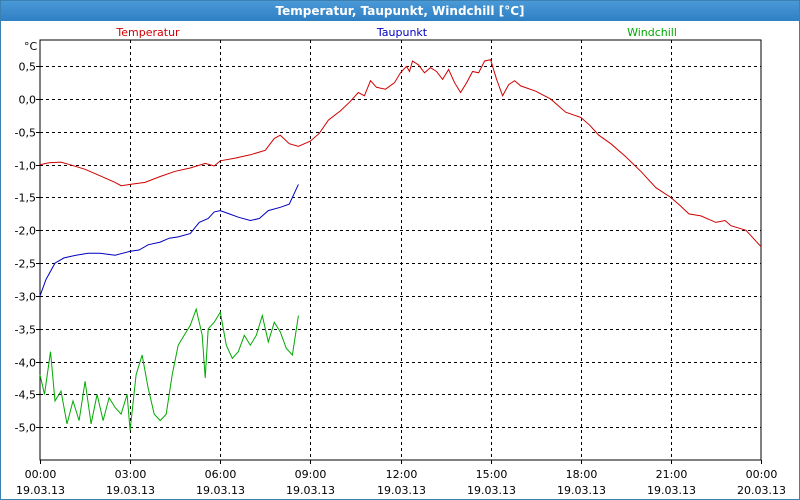  I want to click on x-tick-time: 15:00, so click(492, 474).